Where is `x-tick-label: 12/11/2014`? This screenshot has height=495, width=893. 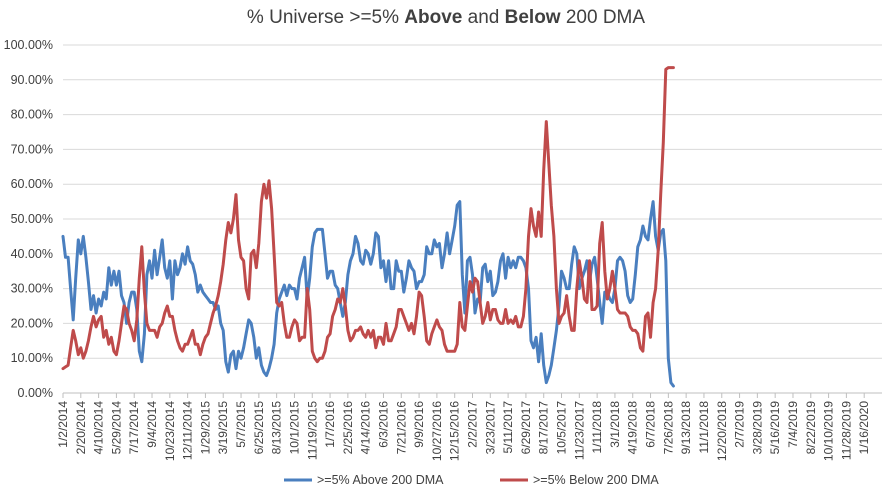 x-tick-label: 12/11/2014 is located at coordinates (188, 430).